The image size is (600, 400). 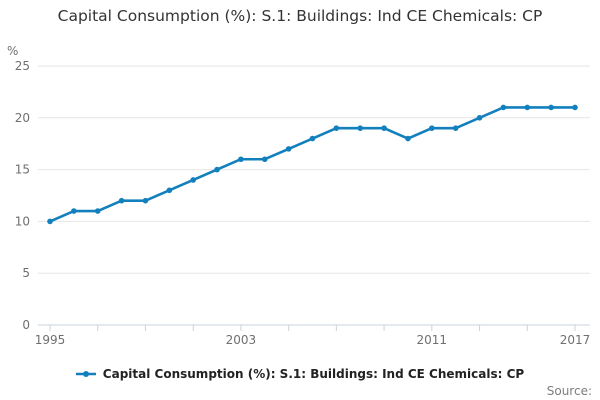 I want to click on source-label: Source:, so click(x=569, y=391).